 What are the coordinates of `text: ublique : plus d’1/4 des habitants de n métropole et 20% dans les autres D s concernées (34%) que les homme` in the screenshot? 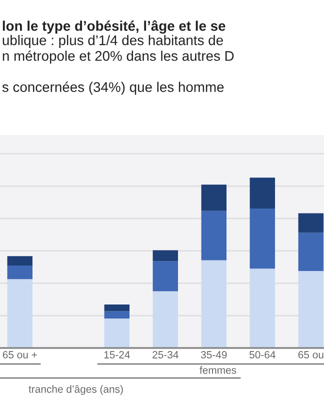 It's located at (118, 65).